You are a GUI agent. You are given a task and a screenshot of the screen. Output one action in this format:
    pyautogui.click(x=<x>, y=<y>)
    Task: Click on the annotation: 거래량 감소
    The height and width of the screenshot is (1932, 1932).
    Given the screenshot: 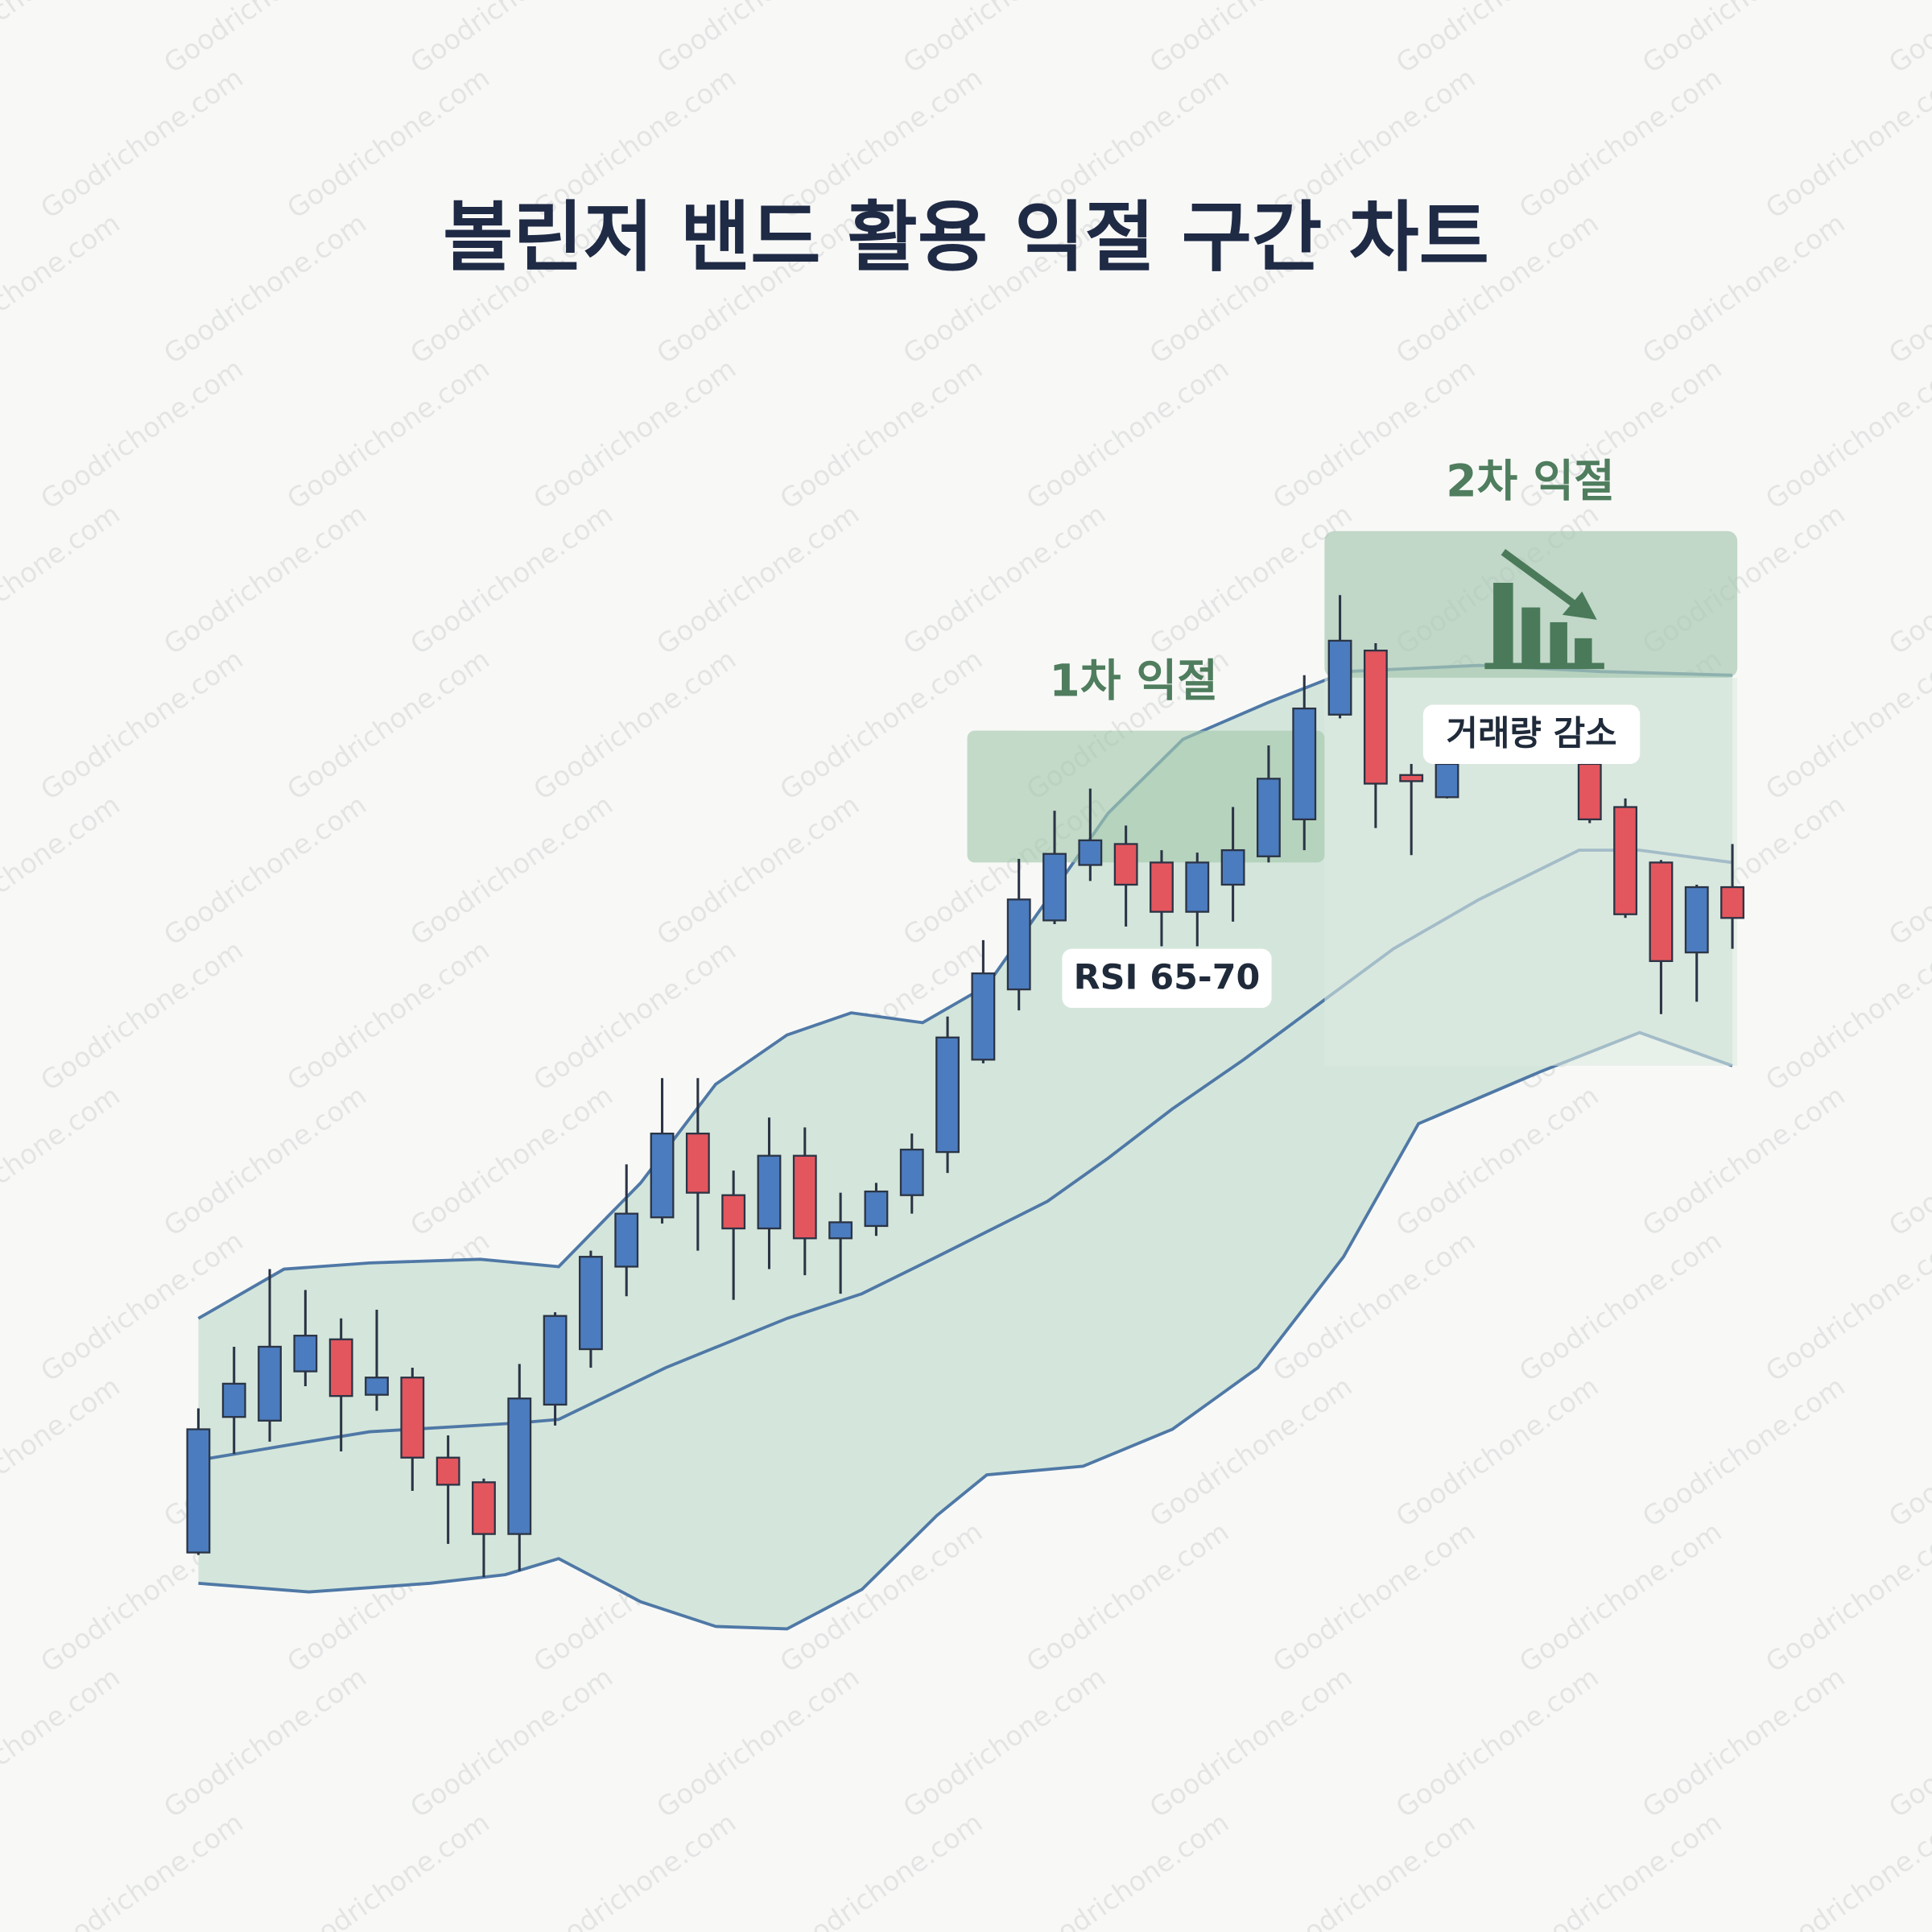 What is the action you would take?
    pyautogui.click(x=1532, y=733)
    